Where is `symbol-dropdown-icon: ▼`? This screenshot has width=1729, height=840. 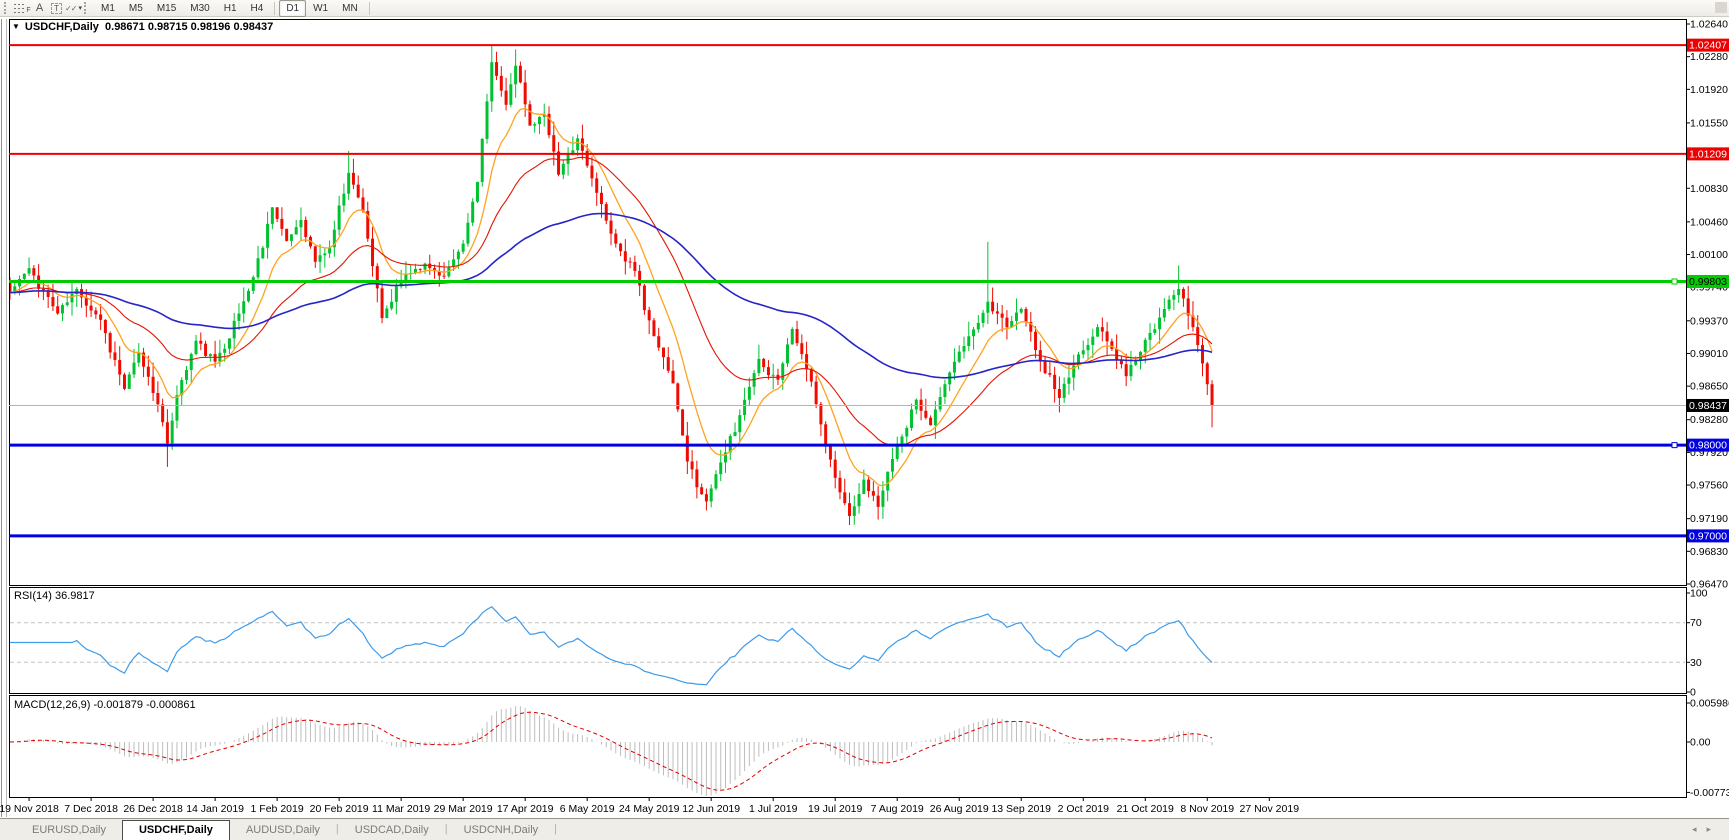 symbol-dropdown-icon: ▼ is located at coordinates (16, 26).